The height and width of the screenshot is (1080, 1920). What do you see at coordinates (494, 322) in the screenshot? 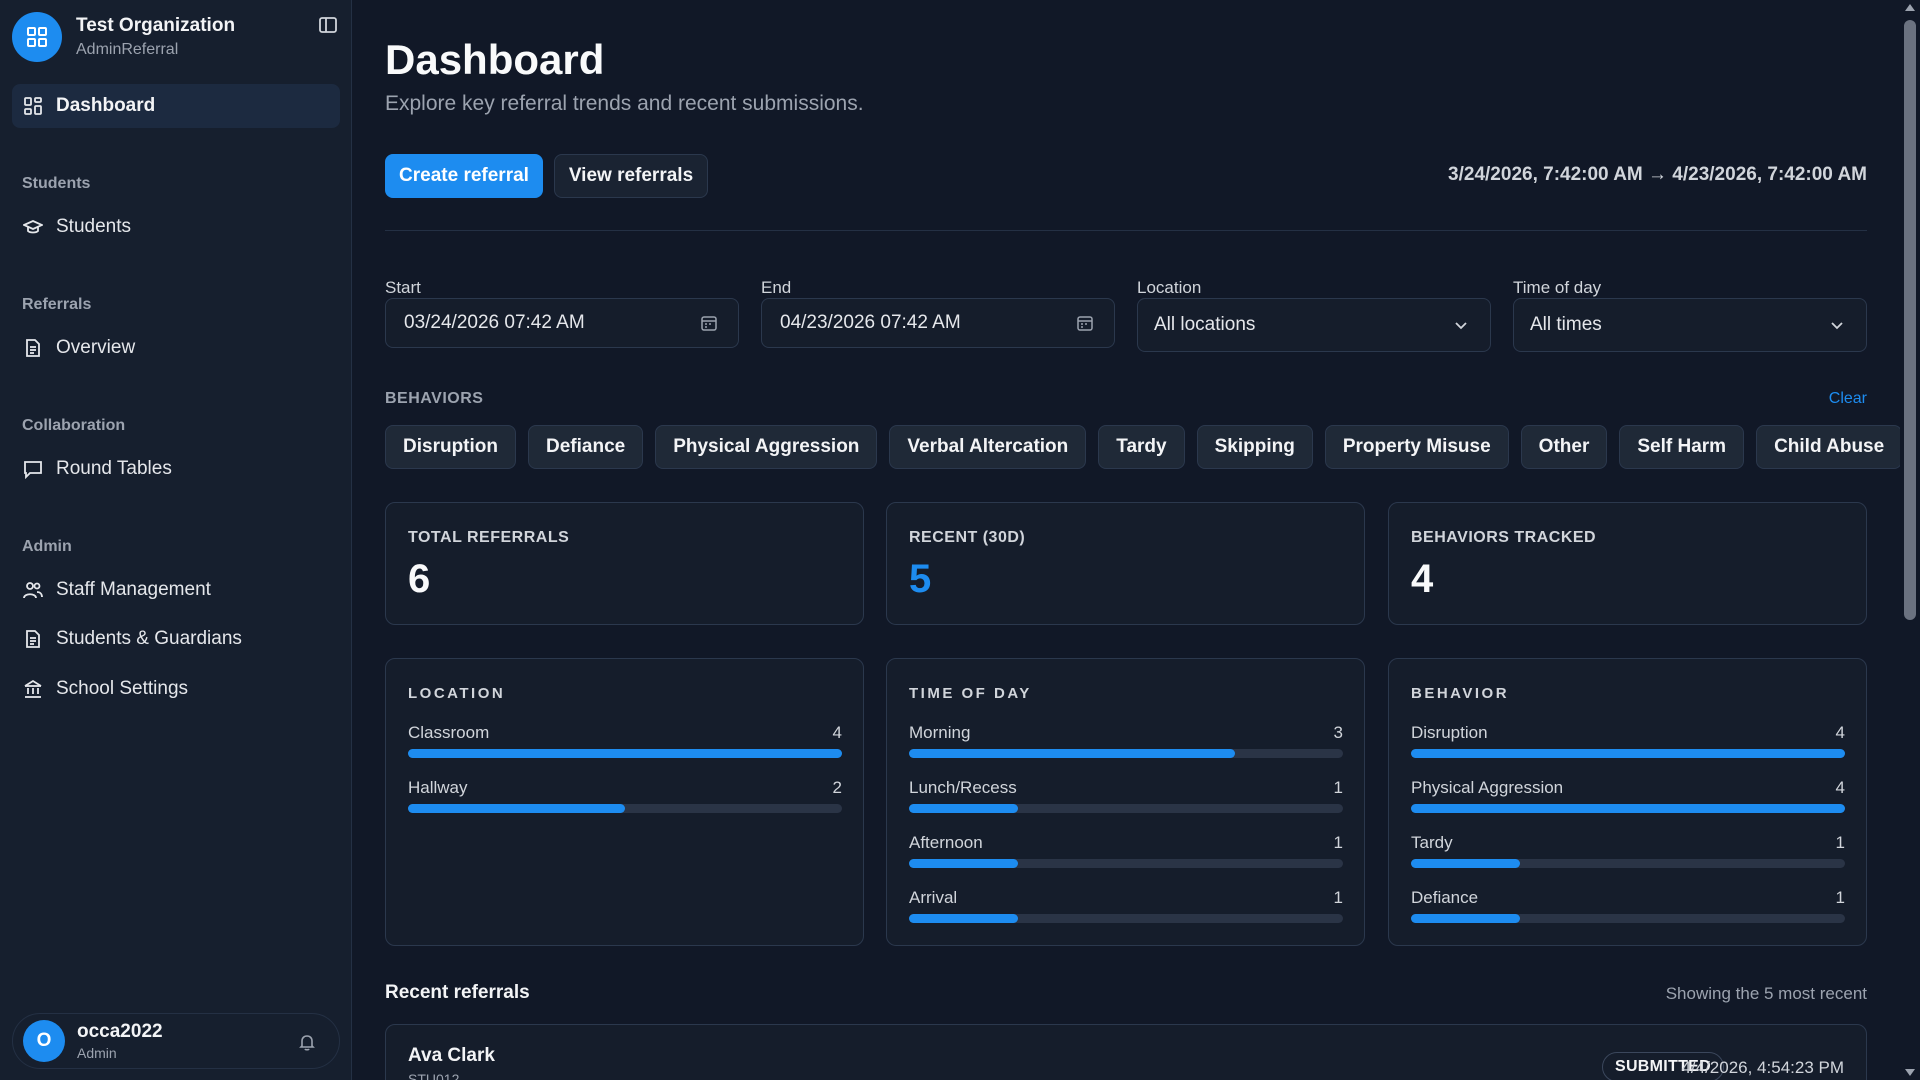
I see `start-date-value: 03/24/2026 07:42 AM` at bounding box center [494, 322].